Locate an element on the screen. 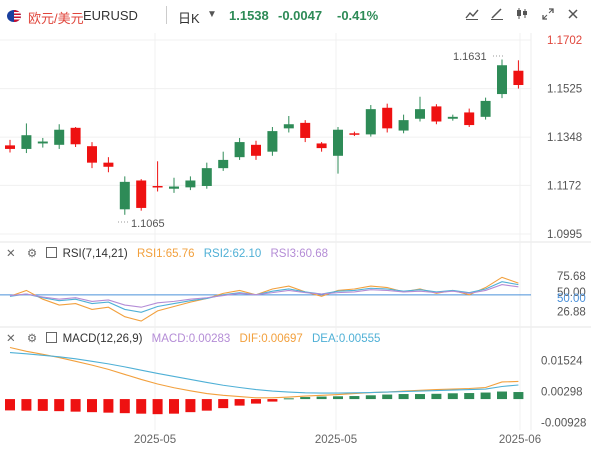  price-axis-tick: 1.1172 is located at coordinates (564, 186).